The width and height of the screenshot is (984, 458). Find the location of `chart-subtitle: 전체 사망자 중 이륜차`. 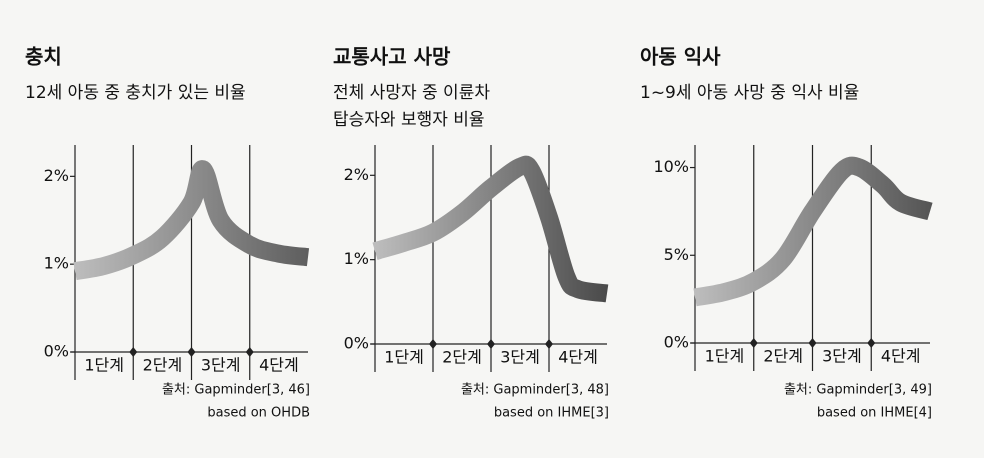

chart-subtitle: 전체 사망자 중 이륜차 is located at coordinates (411, 93).